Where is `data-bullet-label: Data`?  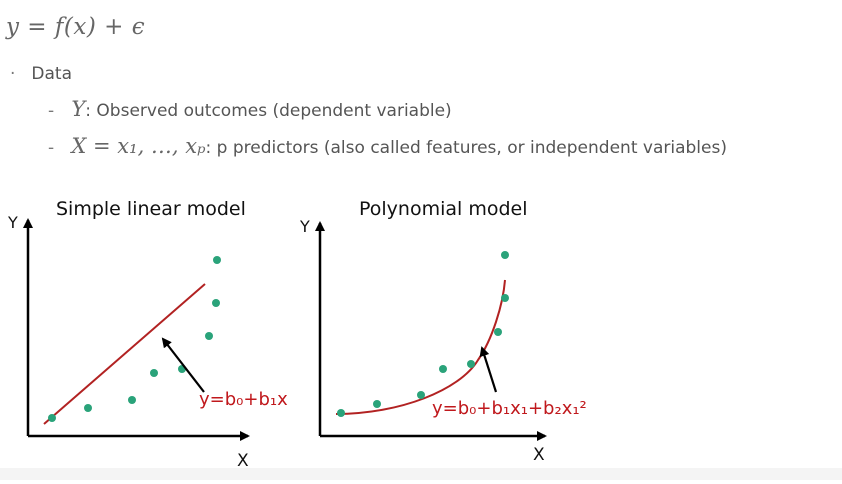 data-bullet-label: Data is located at coordinates (51, 74).